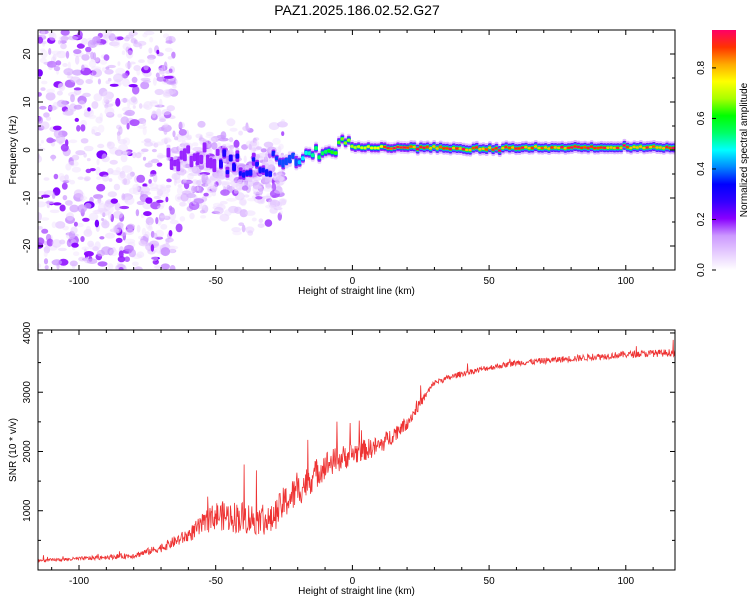 This screenshot has width=750, height=605. Describe the element at coordinates (744, 149) in the screenshot. I see `colorbar-label: Normalized spectral amplitude` at that location.